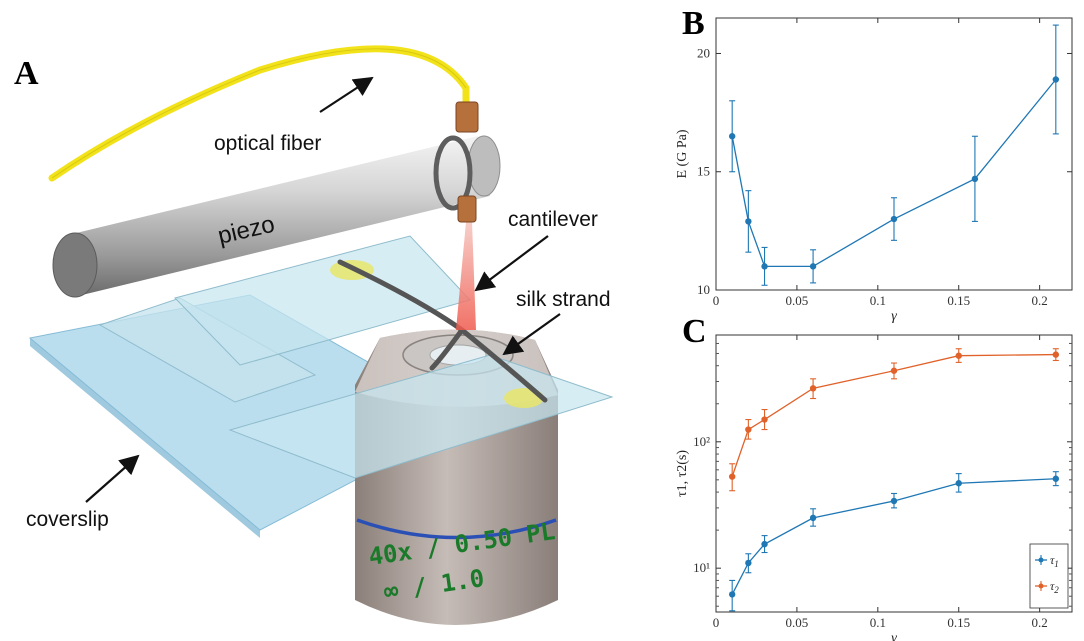 The height and width of the screenshot is (641, 1084). What do you see at coordinates (563, 299) in the screenshot?
I see `silk-strand-label: silk strand` at bounding box center [563, 299].